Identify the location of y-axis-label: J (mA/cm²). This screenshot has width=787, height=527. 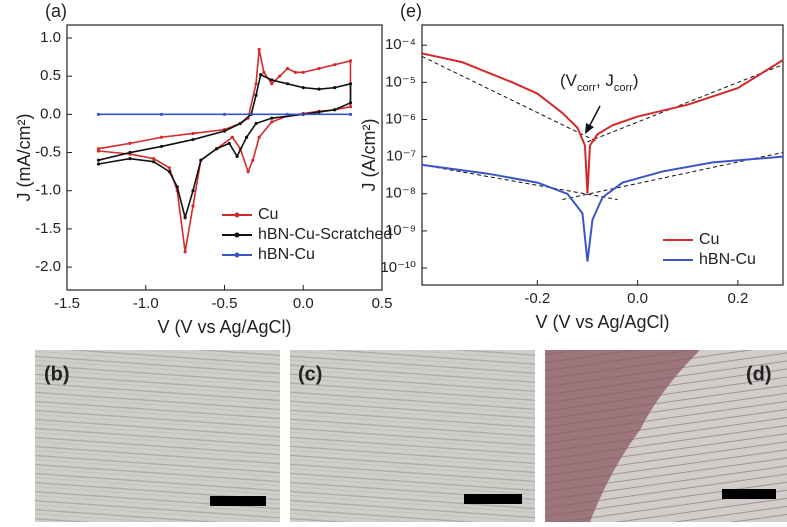
(24, 158).